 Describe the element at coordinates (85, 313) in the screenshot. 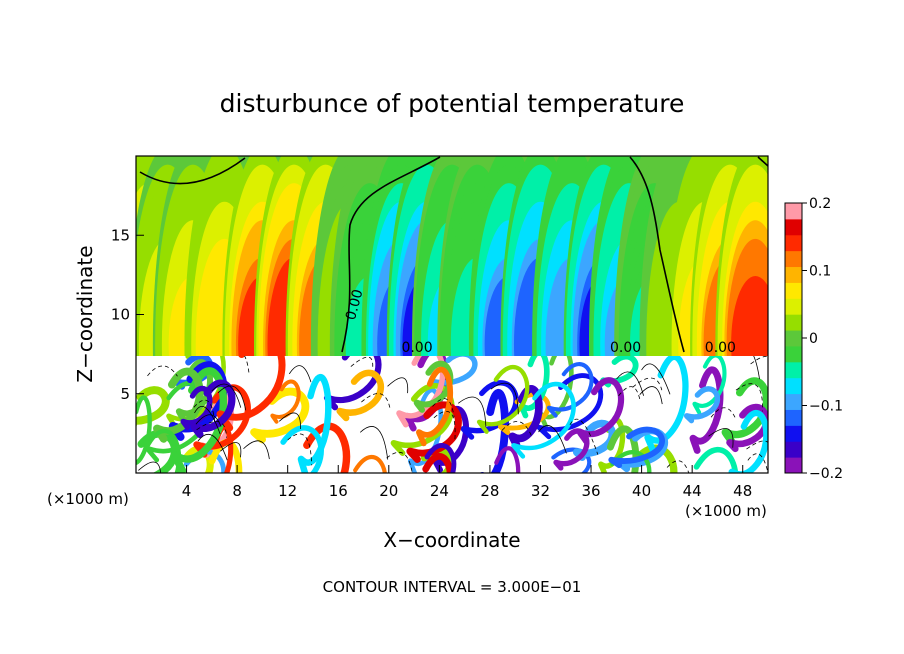

I see `y-axis-label: Z−coordinate` at that location.